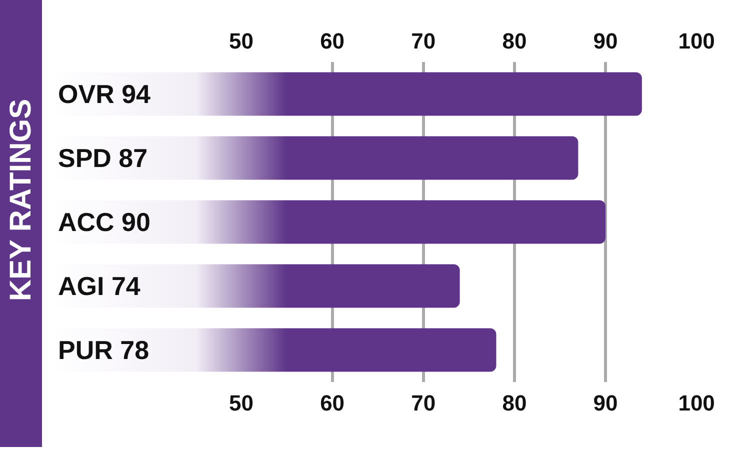 The height and width of the screenshot is (467, 733). I want to click on x2-tick-label: 100, so click(696, 41).